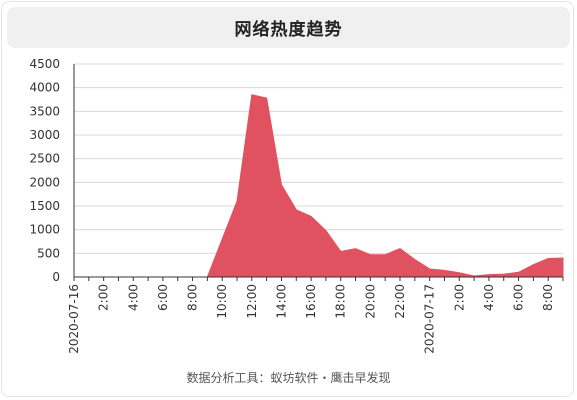  I want to click on x-tick-label: 12:00, so click(252, 301).